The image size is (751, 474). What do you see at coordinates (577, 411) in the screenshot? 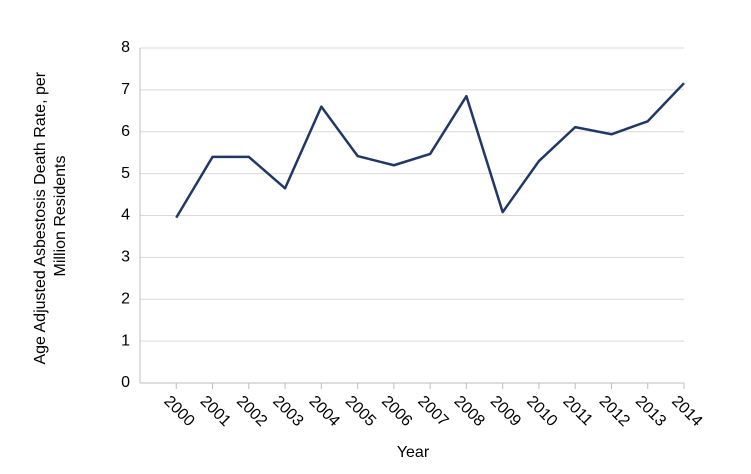
I see `x-tick-label: 2011` at bounding box center [577, 411].